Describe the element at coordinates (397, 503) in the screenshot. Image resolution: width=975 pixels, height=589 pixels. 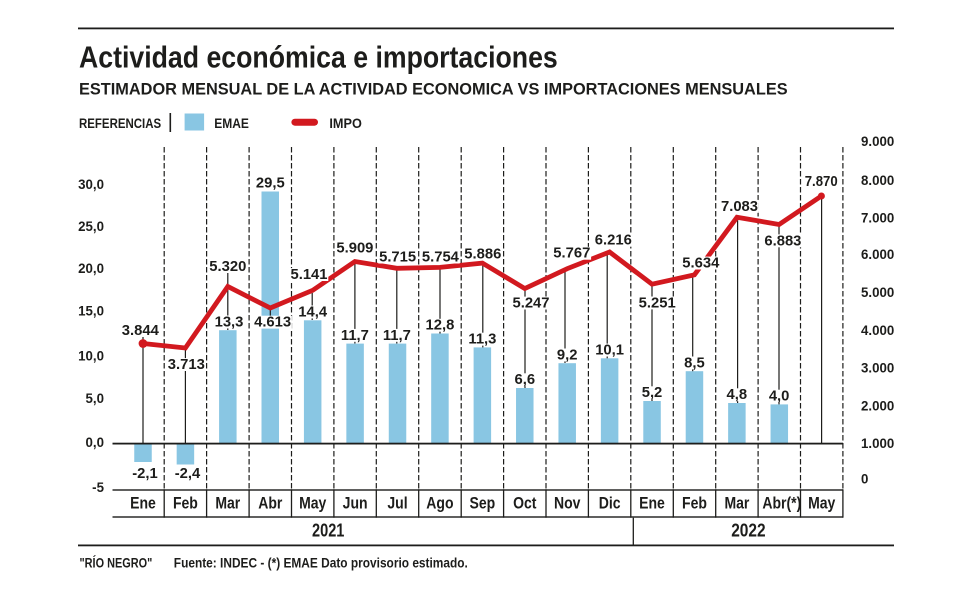
I see `svg-text: Jul` at that location.